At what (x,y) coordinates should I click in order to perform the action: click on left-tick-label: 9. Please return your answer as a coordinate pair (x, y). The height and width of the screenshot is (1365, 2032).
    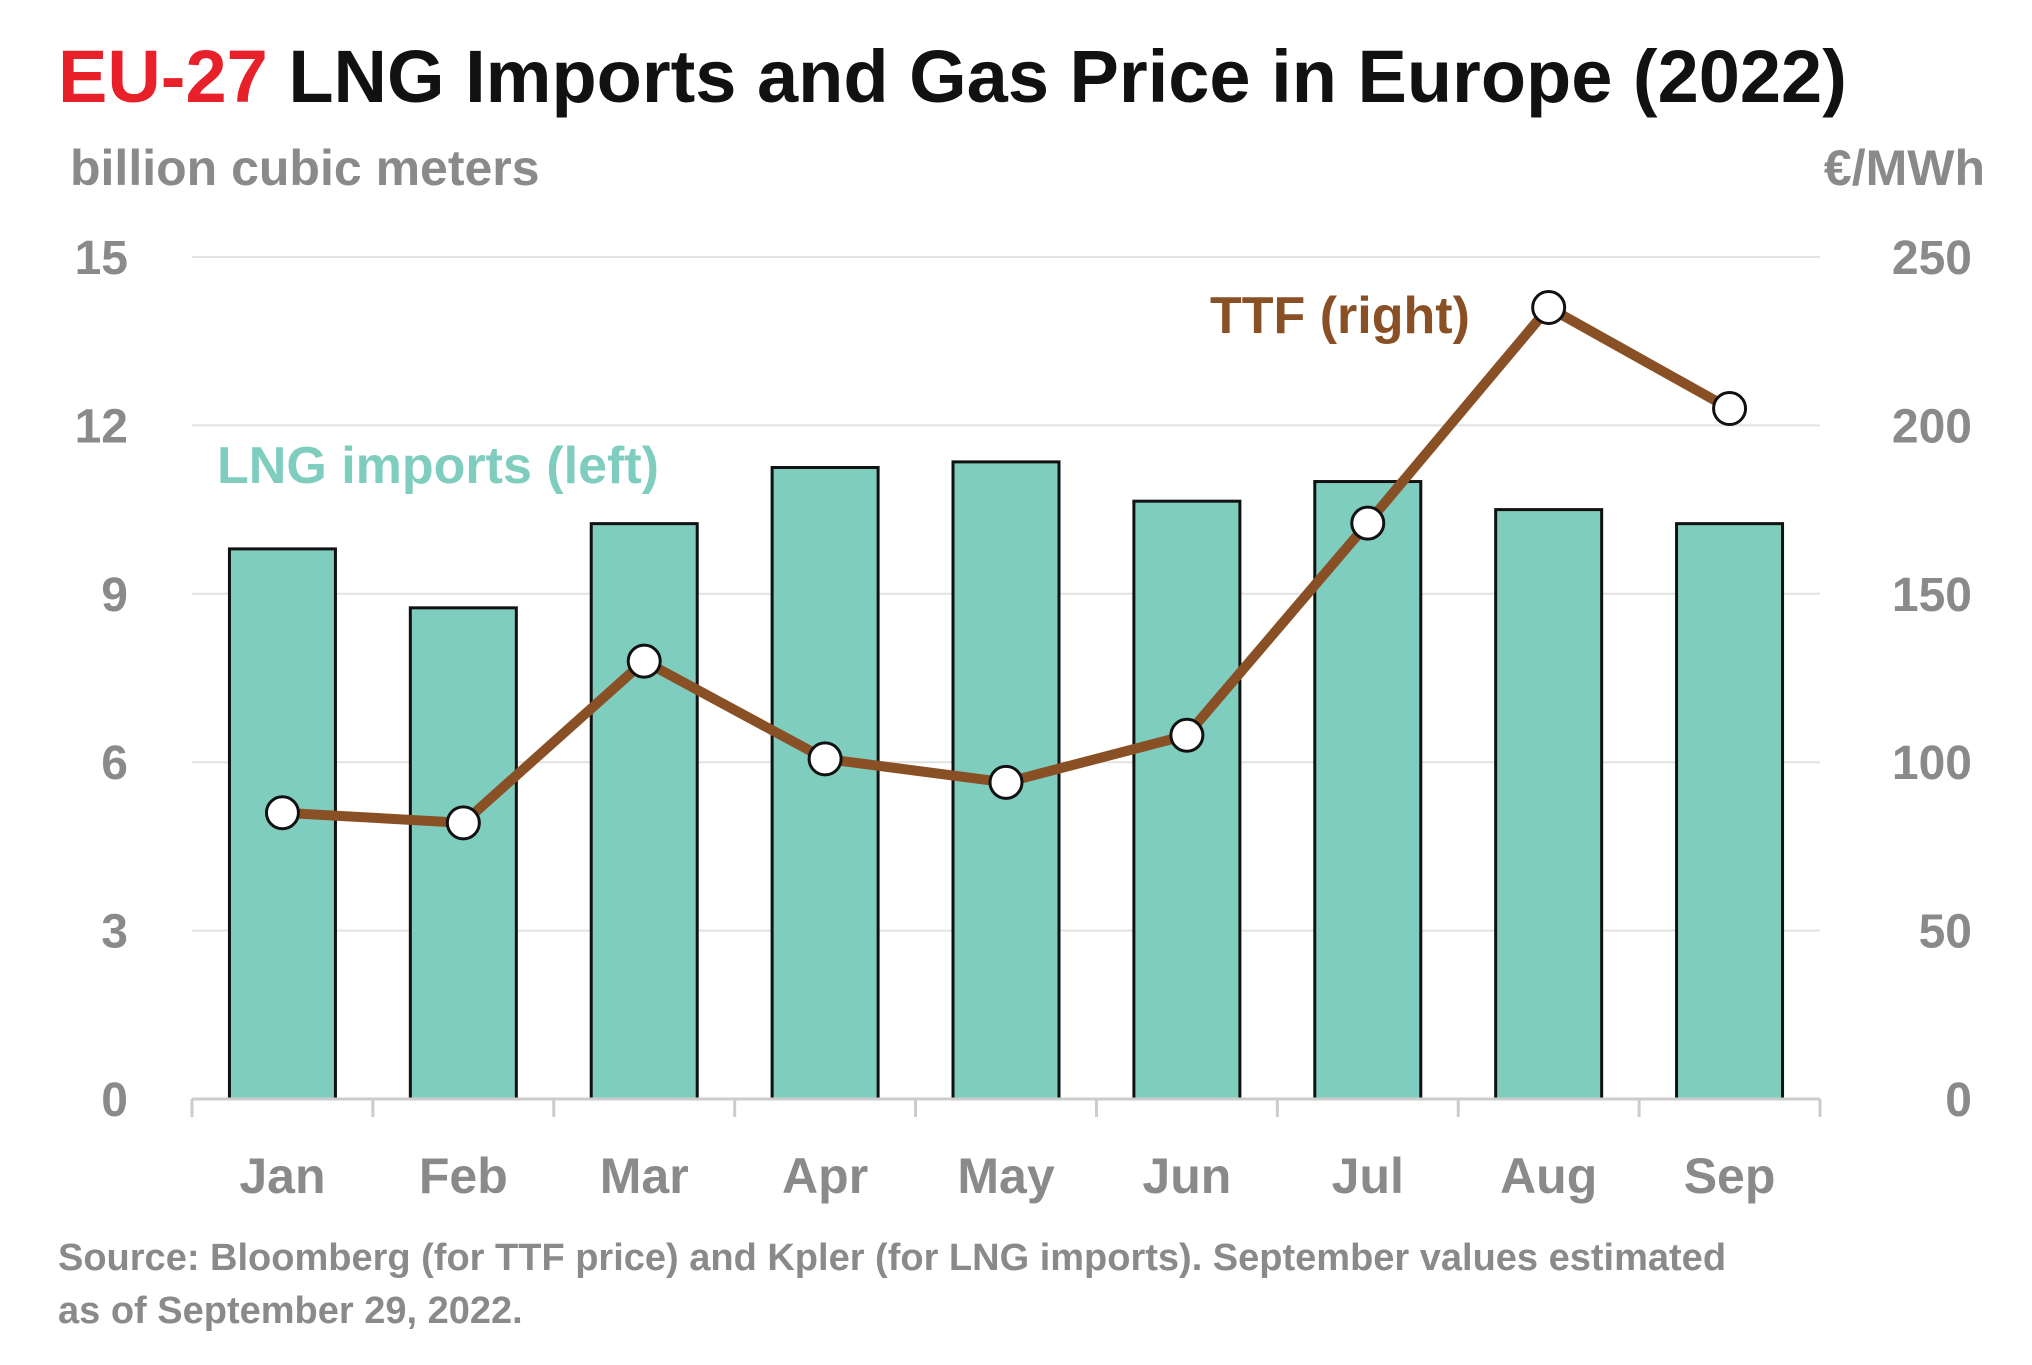
    Looking at the image, I should click on (114, 595).